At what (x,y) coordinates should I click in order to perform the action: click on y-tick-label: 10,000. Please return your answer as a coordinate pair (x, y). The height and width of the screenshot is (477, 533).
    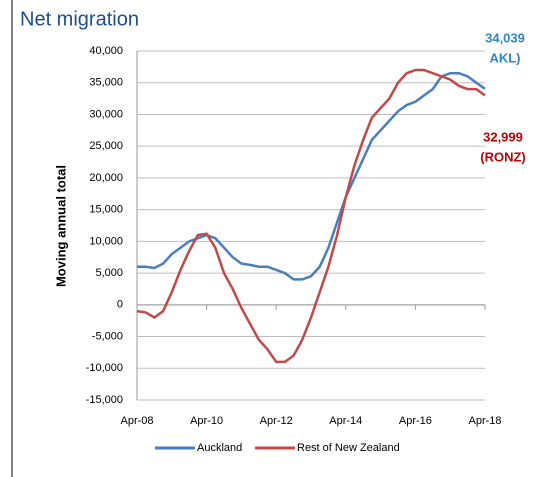
    Looking at the image, I should click on (106, 241).